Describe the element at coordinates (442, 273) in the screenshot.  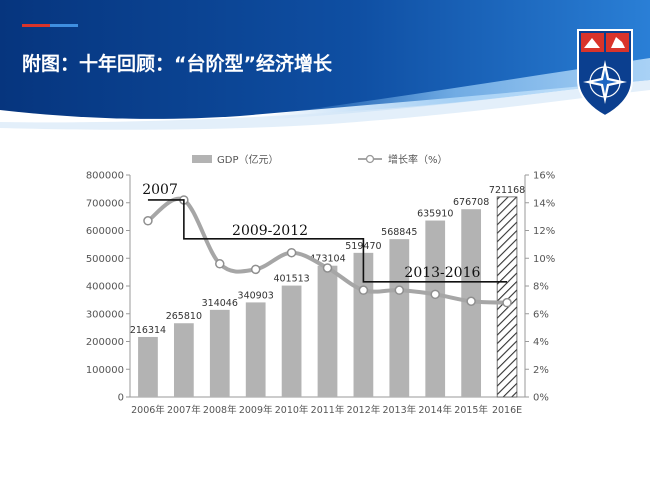
I see `step-annotation-label: 2013-2016` at that location.